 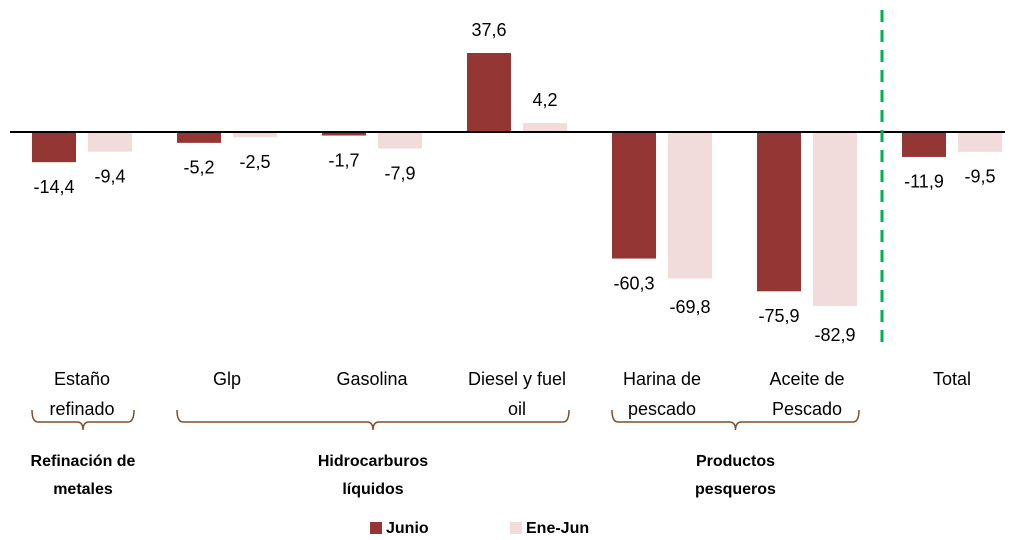 I want to click on x-tick-label: Estaño refinado, so click(x=81, y=394).